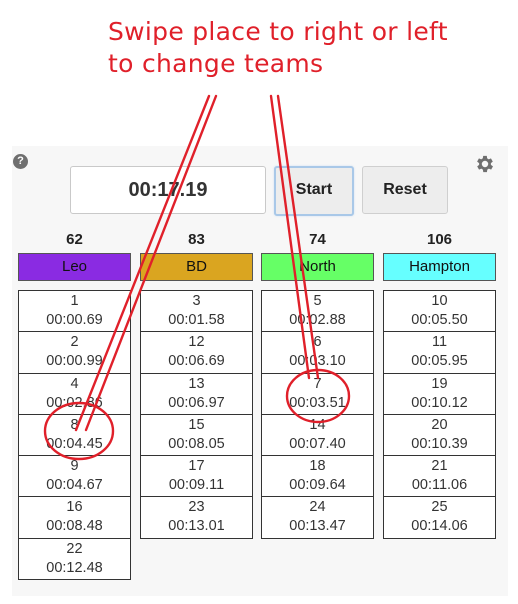  What do you see at coordinates (317, 526) in the screenshot?
I see `place-time: 00:13.47` at bounding box center [317, 526].